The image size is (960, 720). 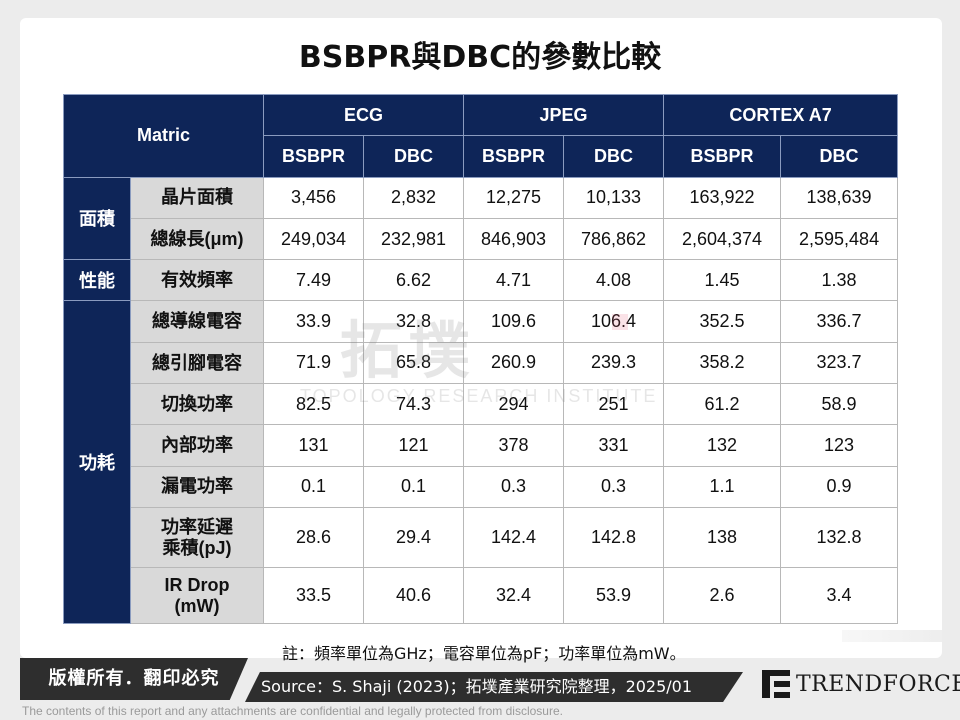 I want to click on table-cell: 378, so click(x=514, y=445).